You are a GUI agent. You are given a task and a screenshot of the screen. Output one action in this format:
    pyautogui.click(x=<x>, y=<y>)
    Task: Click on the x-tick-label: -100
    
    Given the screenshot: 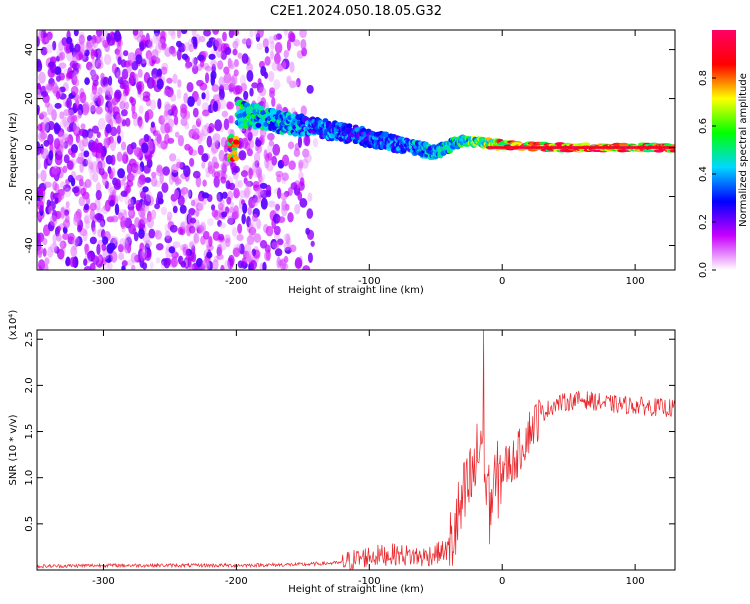 What is the action you would take?
    pyautogui.click(x=369, y=281)
    